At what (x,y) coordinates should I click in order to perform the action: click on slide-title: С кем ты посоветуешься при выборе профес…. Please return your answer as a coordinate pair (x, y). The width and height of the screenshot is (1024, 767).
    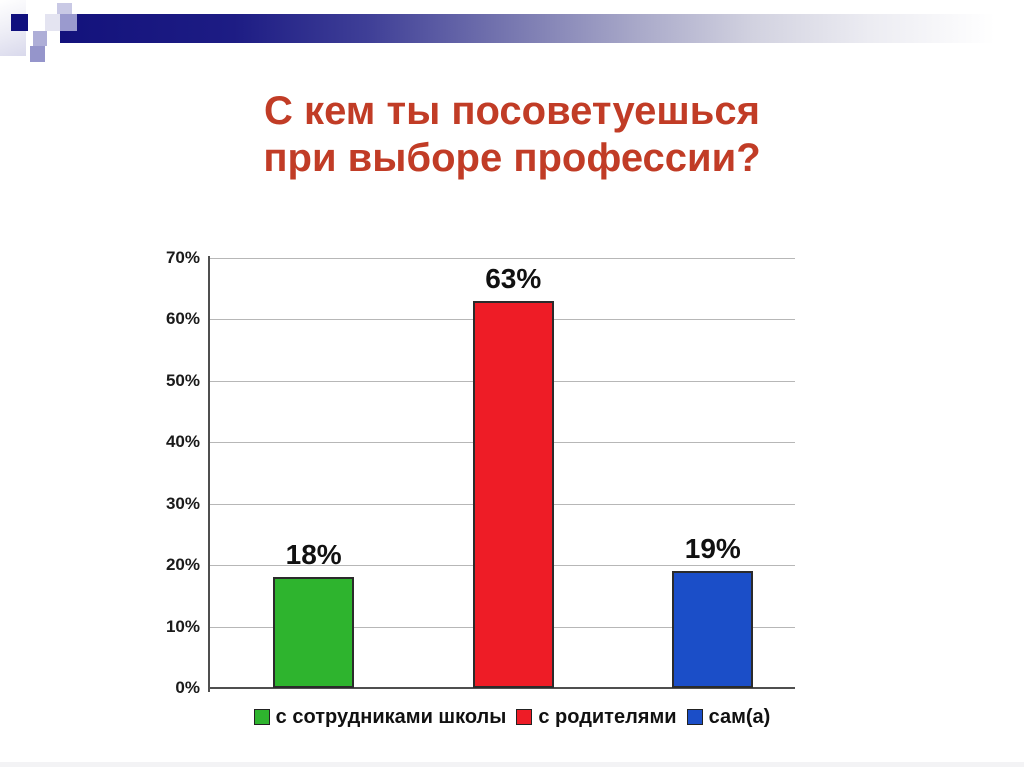
    Looking at the image, I should click on (512, 135).